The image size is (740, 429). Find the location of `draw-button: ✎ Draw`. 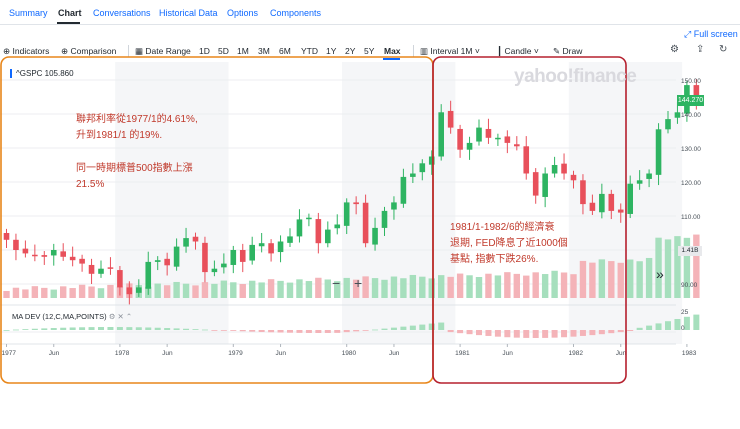

draw-button: ✎ Draw is located at coordinates (567, 51).